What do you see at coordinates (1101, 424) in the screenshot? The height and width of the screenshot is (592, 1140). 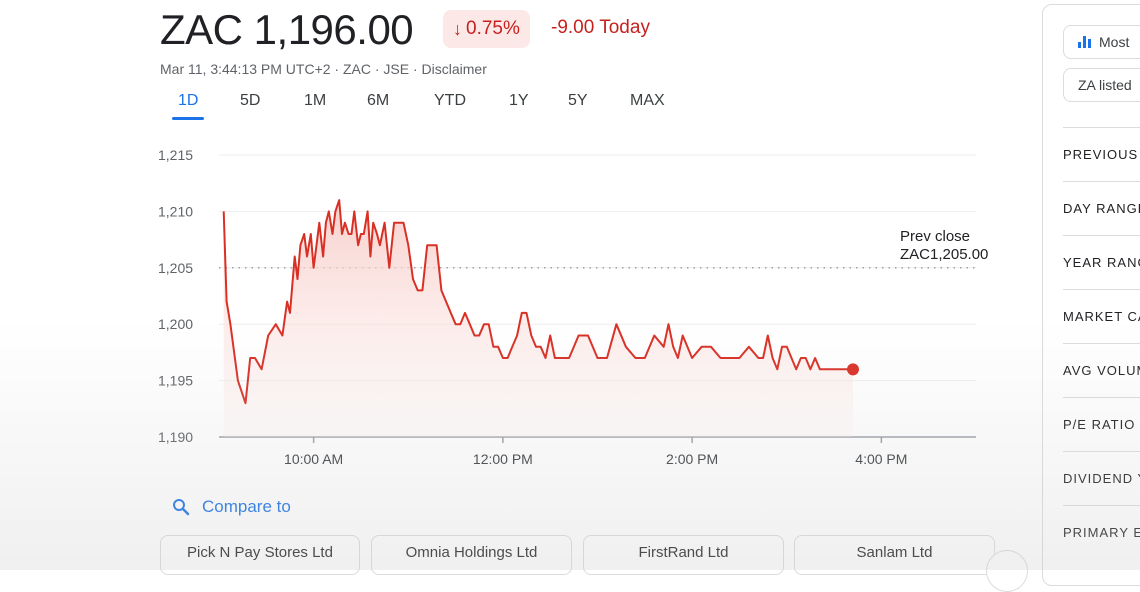 I see `stat-pe-ratio: P/E RATIO` at bounding box center [1101, 424].